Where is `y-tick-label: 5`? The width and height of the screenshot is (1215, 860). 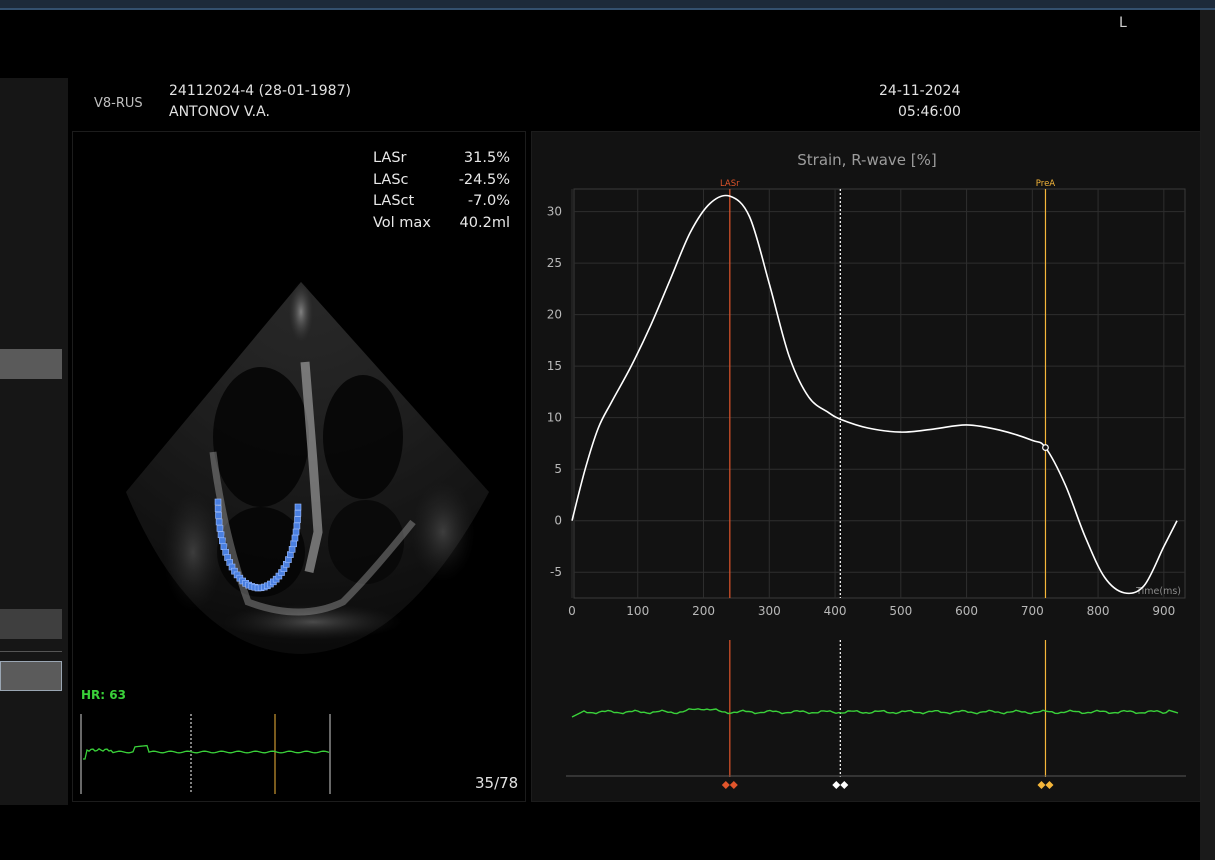 y-tick-label: 5 is located at coordinates (558, 469).